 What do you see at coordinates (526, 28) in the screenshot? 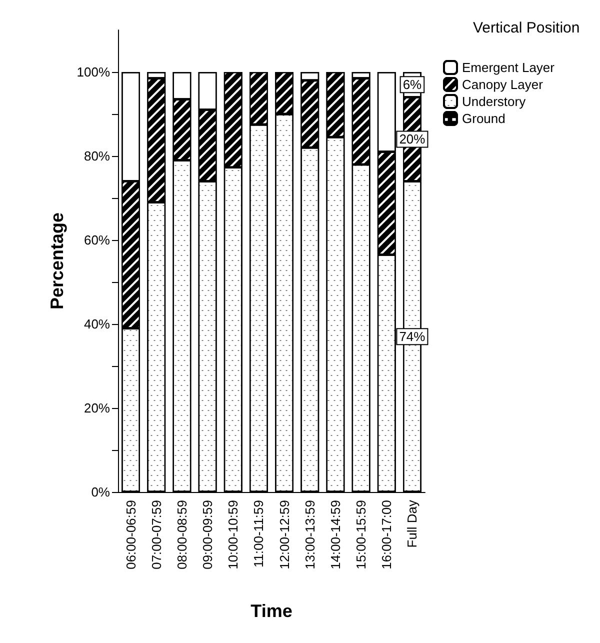
I see `legend-title: Vertical Position` at bounding box center [526, 28].